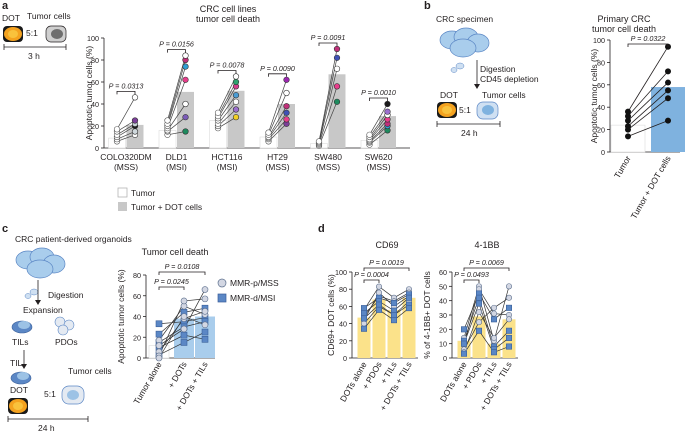 The height and width of the screenshot is (434, 685). Describe the element at coordinates (22, 327) in the screenshot. I see `tils-icon` at that location.